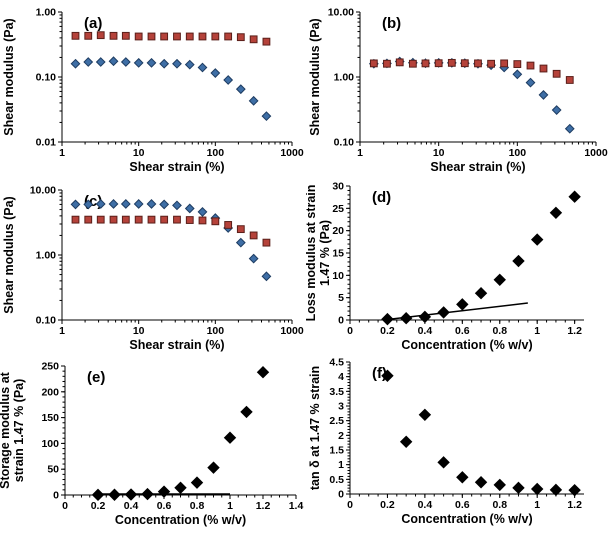 The image size is (612, 534). I want to click on series-red-squares, so click(171, 38).